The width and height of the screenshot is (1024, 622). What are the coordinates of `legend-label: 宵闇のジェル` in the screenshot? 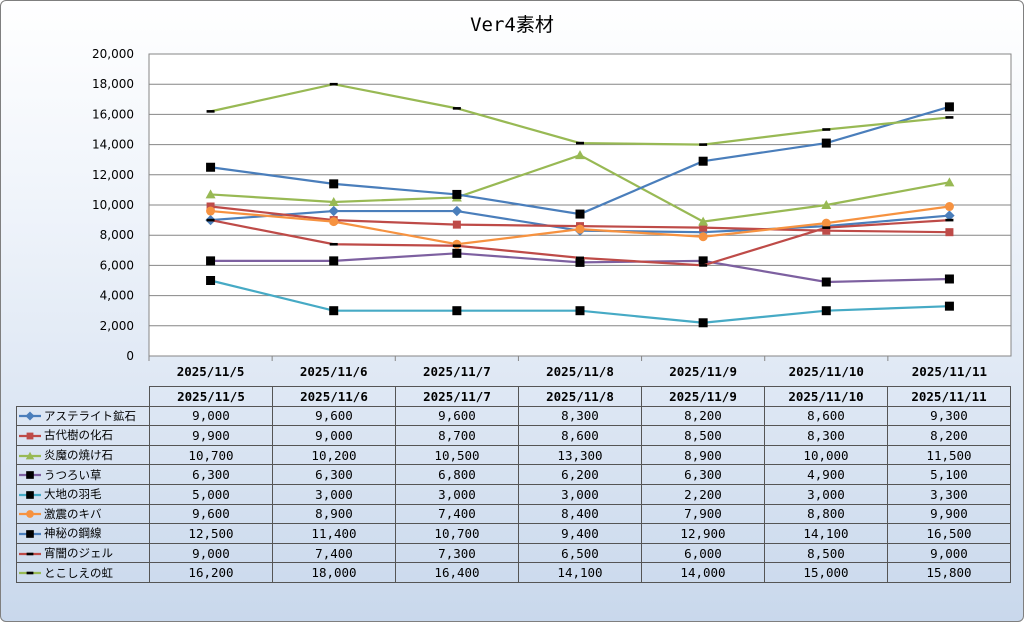 It's located at (78, 553).